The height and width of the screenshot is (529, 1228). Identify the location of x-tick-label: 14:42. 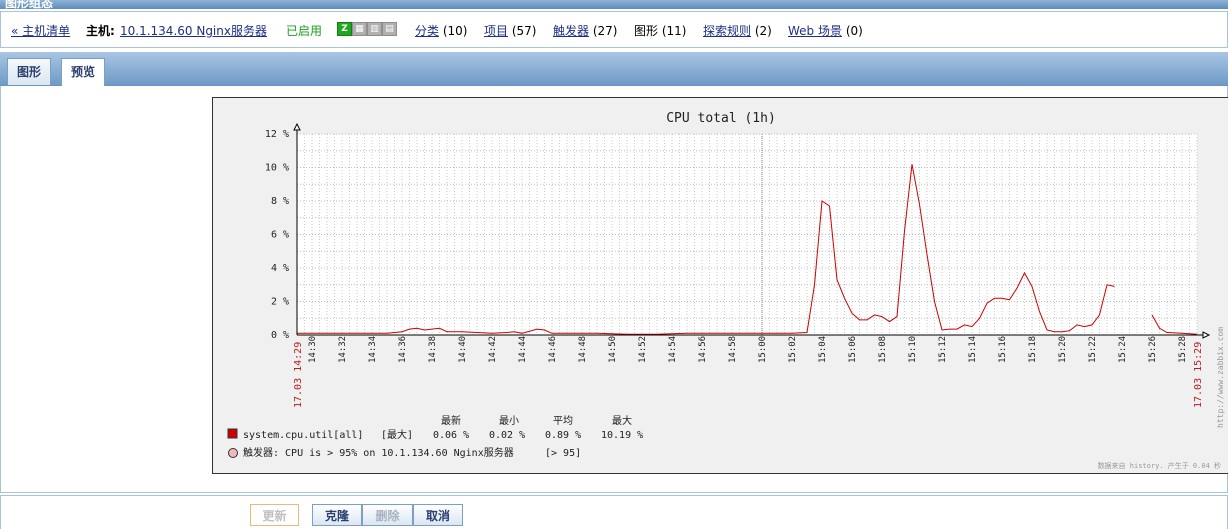
(493, 349).